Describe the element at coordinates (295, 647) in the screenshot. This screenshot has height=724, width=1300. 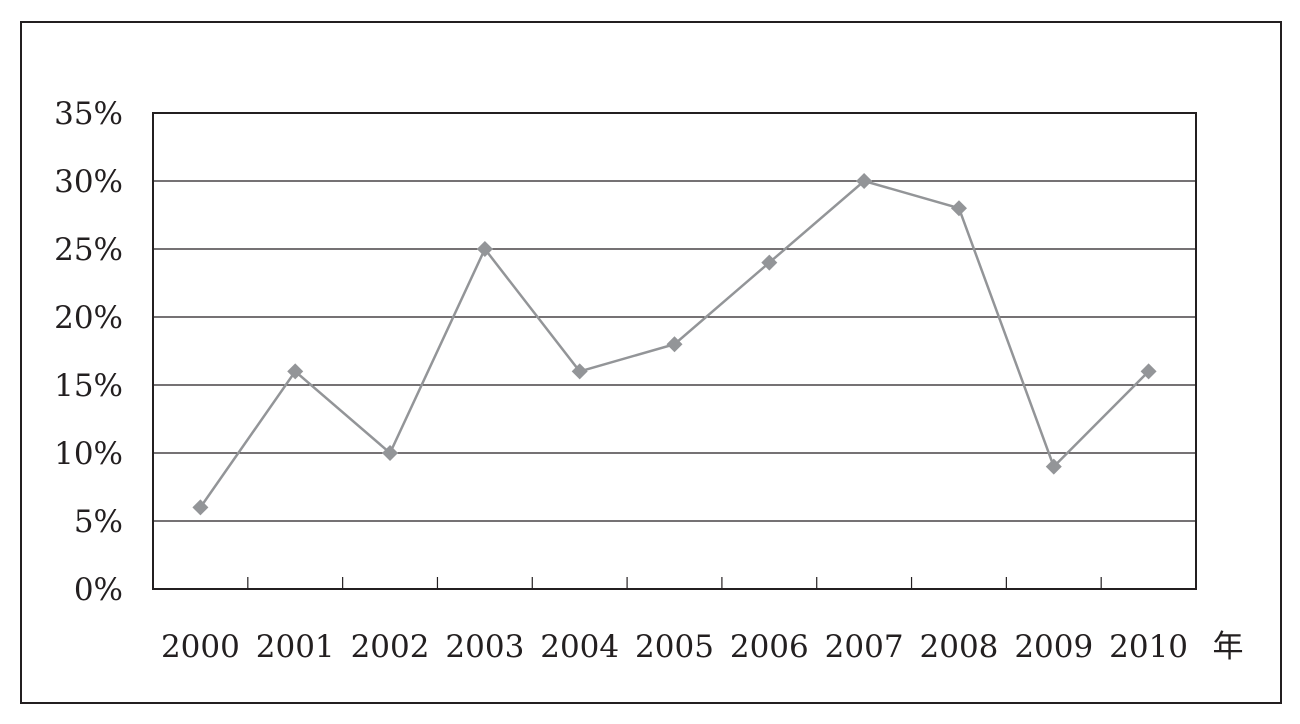
I see `x-tick-label: 2001` at that location.